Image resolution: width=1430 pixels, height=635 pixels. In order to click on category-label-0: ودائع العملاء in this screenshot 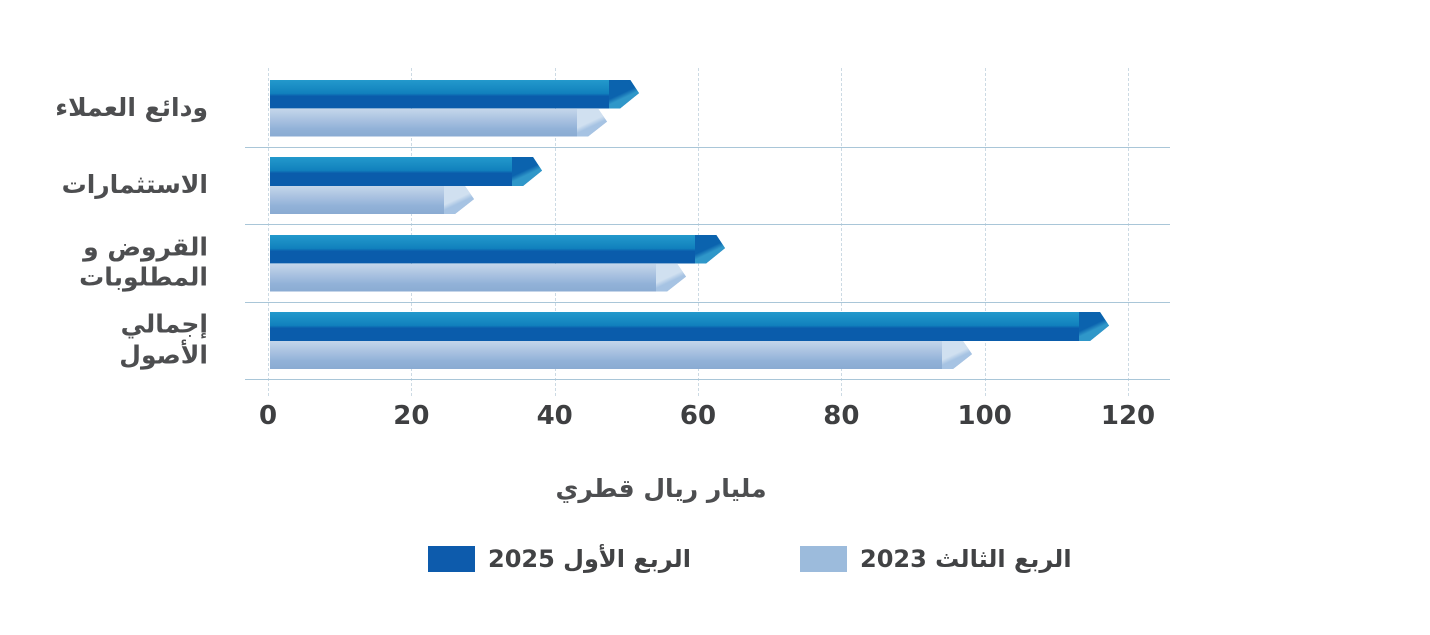, I will do `click(131, 107)`.